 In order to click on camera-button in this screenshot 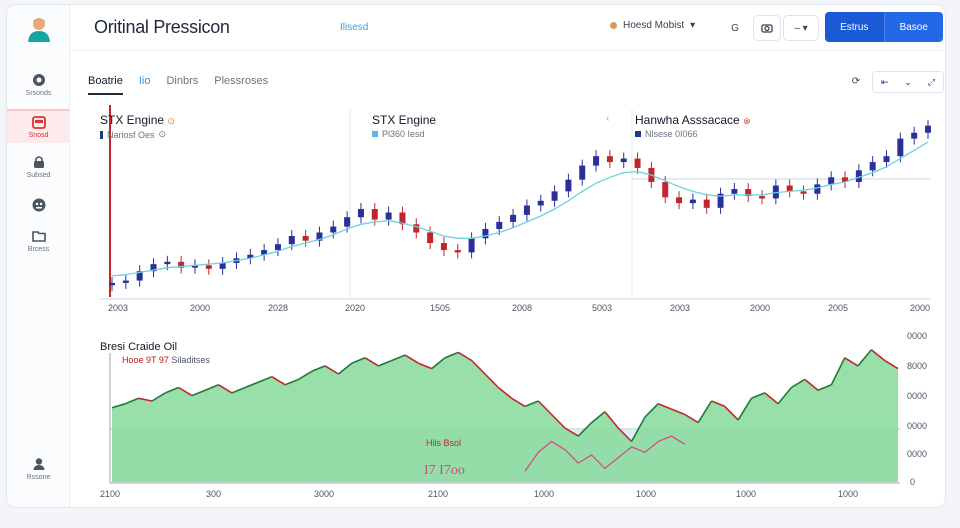, I will do `click(767, 28)`.